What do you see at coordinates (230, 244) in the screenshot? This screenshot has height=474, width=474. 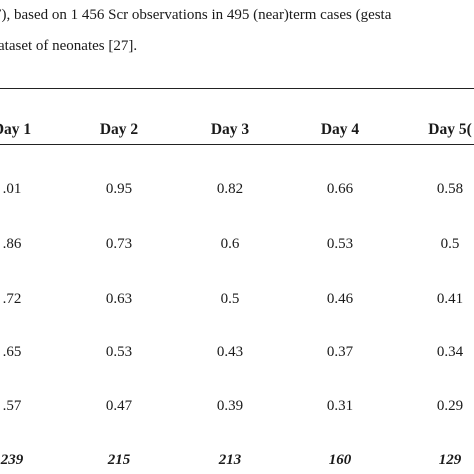 I see `table-cell: 0.6` at bounding box center [230, 244].